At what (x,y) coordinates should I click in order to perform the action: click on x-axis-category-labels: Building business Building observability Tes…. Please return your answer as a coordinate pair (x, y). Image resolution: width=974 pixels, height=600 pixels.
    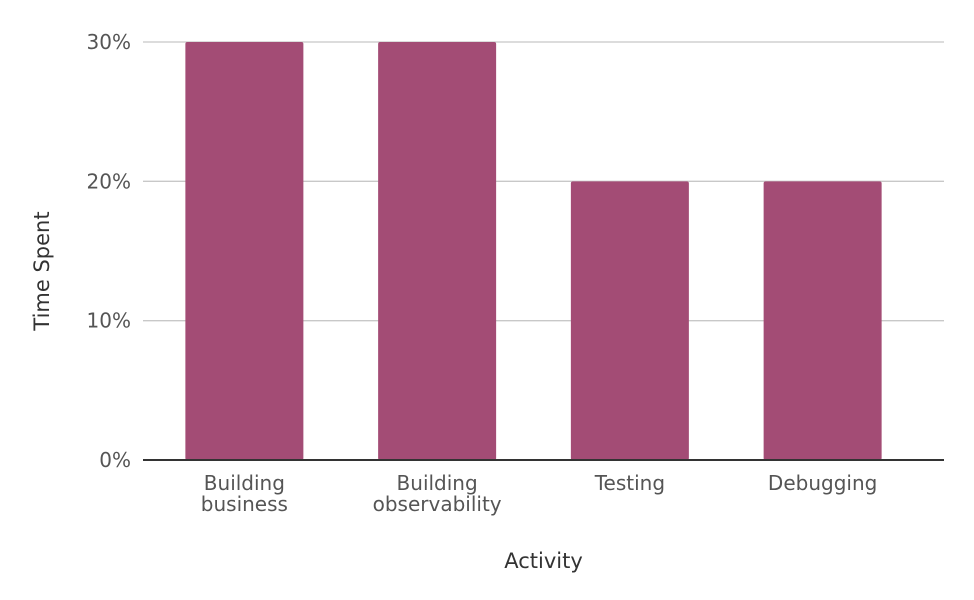
    Looking at the image, I should click on (539, 493).